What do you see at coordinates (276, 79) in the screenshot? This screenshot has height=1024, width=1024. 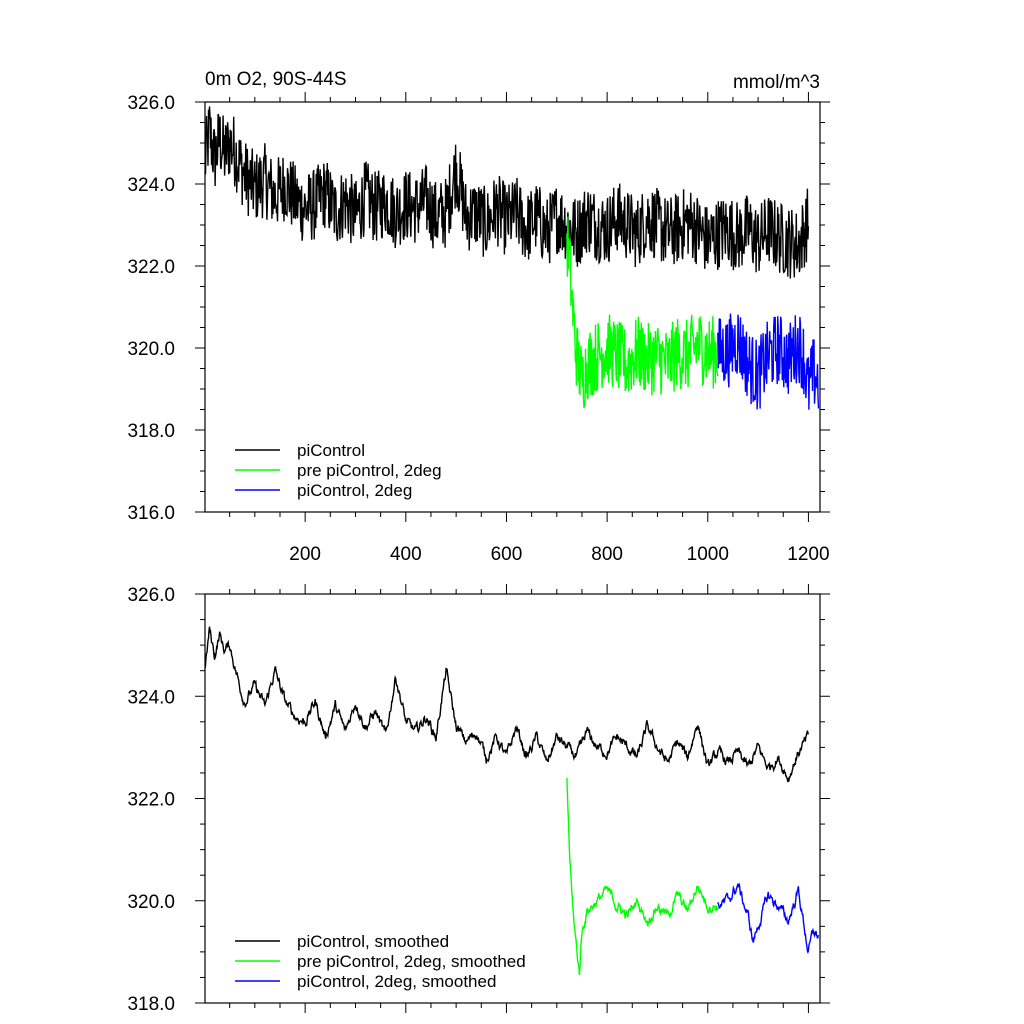 I see `chart-title: 0m O2, 90S-44S` at bounding box center [276, 79].